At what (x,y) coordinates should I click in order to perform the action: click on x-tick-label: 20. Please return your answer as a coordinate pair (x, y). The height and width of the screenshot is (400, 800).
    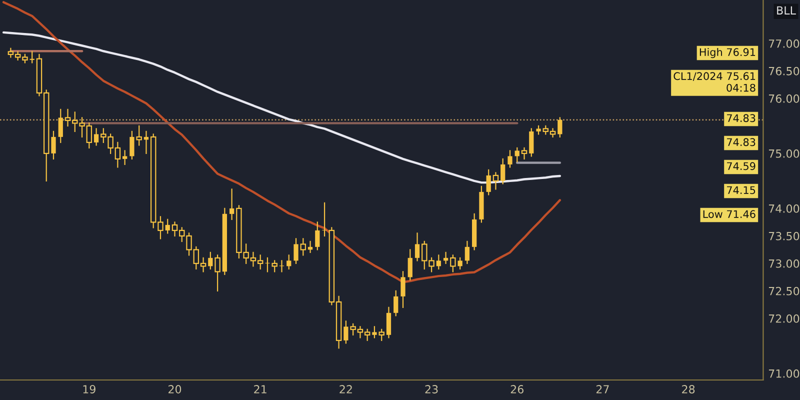
    Looking at the image, I should click on (175, 389).